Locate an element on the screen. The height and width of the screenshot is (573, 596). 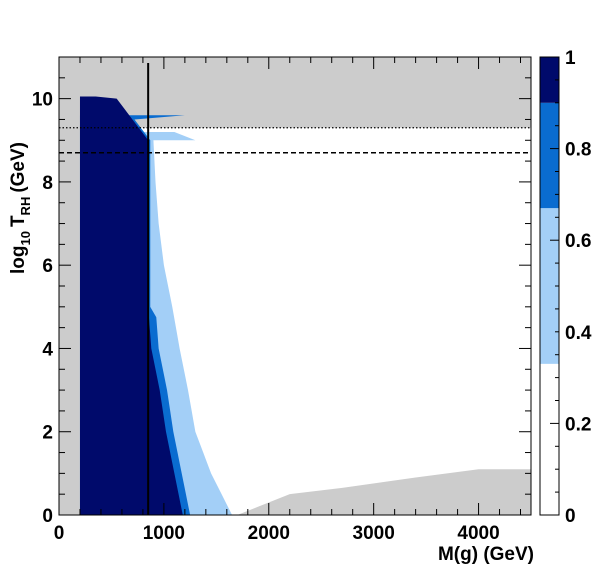
y-axis-title-T: T is located at coordinates (18, 221).